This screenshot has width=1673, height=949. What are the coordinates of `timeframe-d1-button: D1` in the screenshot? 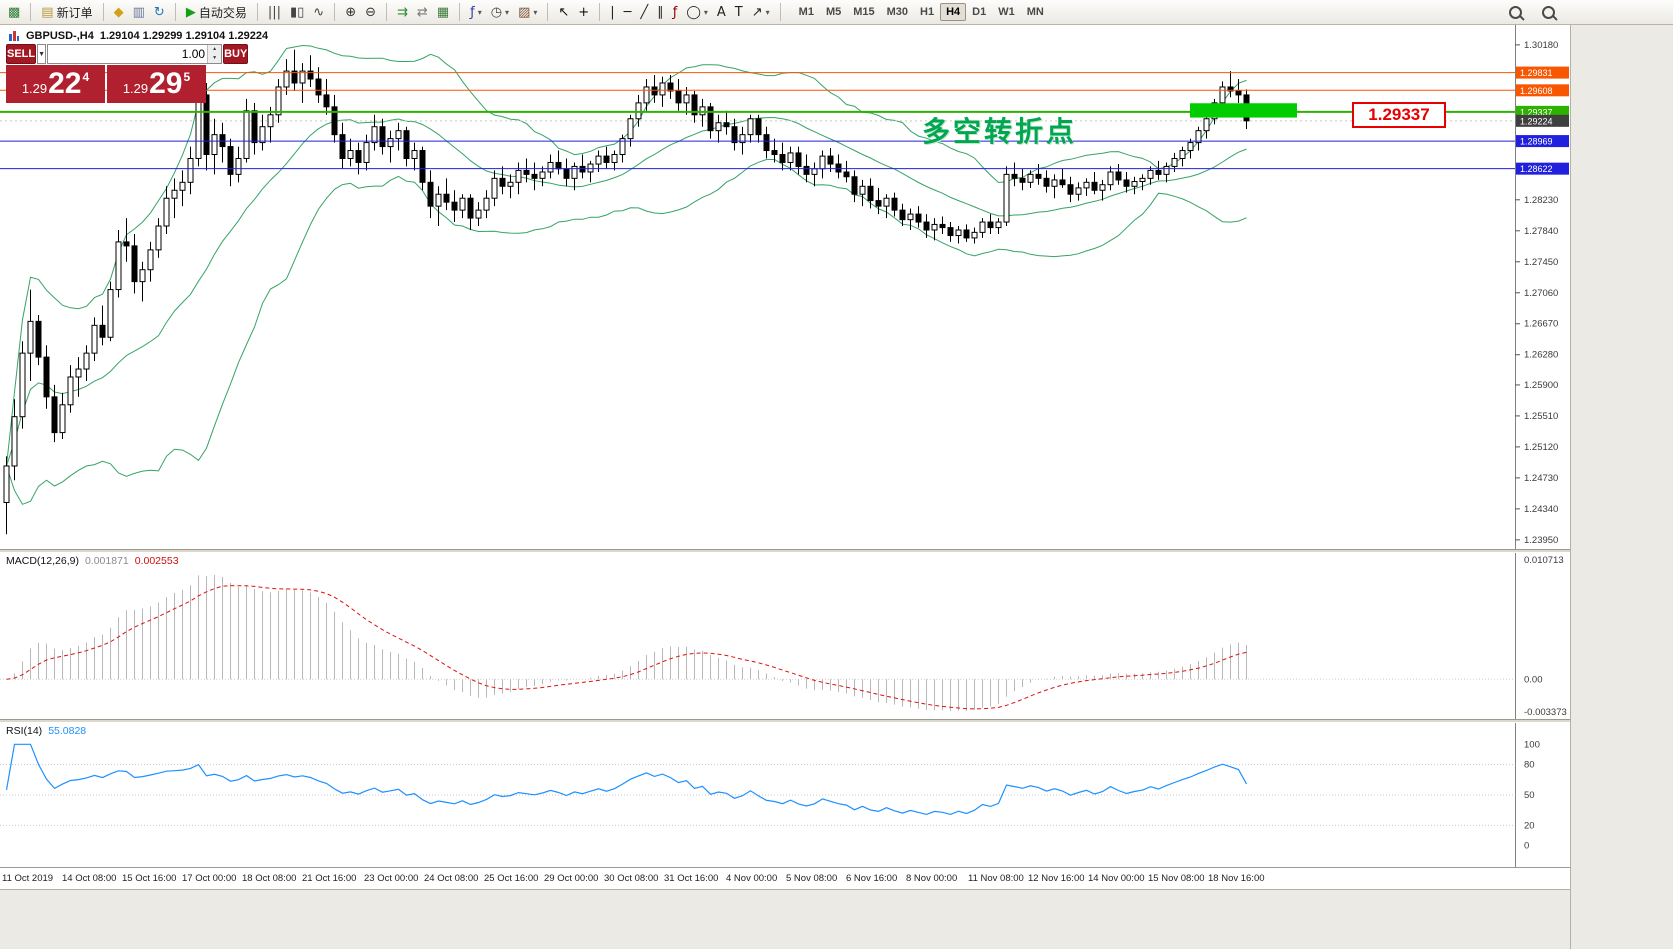 It's located at (979, 12).